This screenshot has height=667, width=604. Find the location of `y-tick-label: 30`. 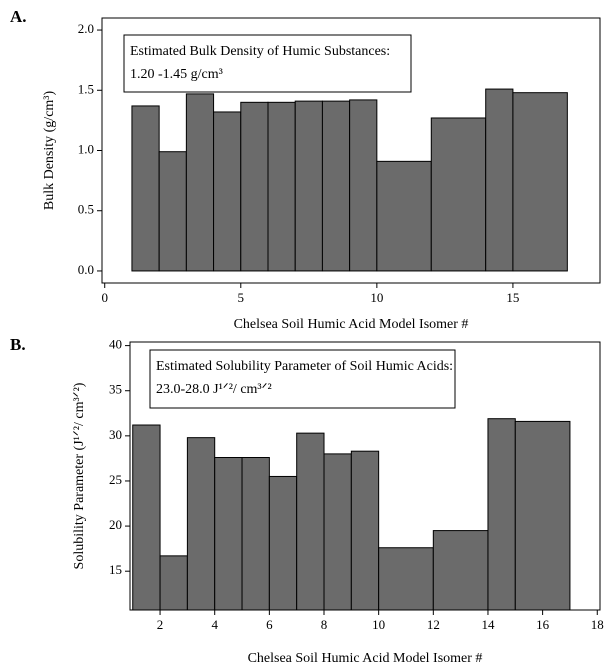

y-tick-label: 30 is located at coordinates (115, 434).